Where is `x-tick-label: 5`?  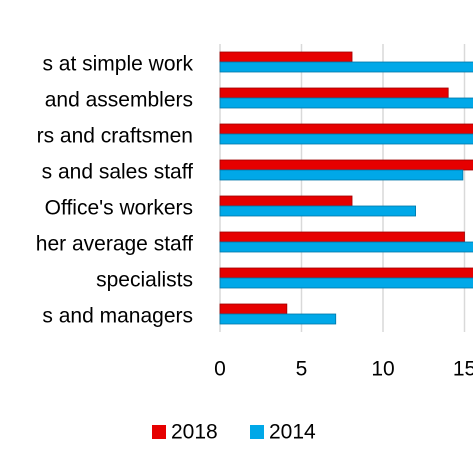 x-tick-label: 5 is located at coordinates (302, 369).